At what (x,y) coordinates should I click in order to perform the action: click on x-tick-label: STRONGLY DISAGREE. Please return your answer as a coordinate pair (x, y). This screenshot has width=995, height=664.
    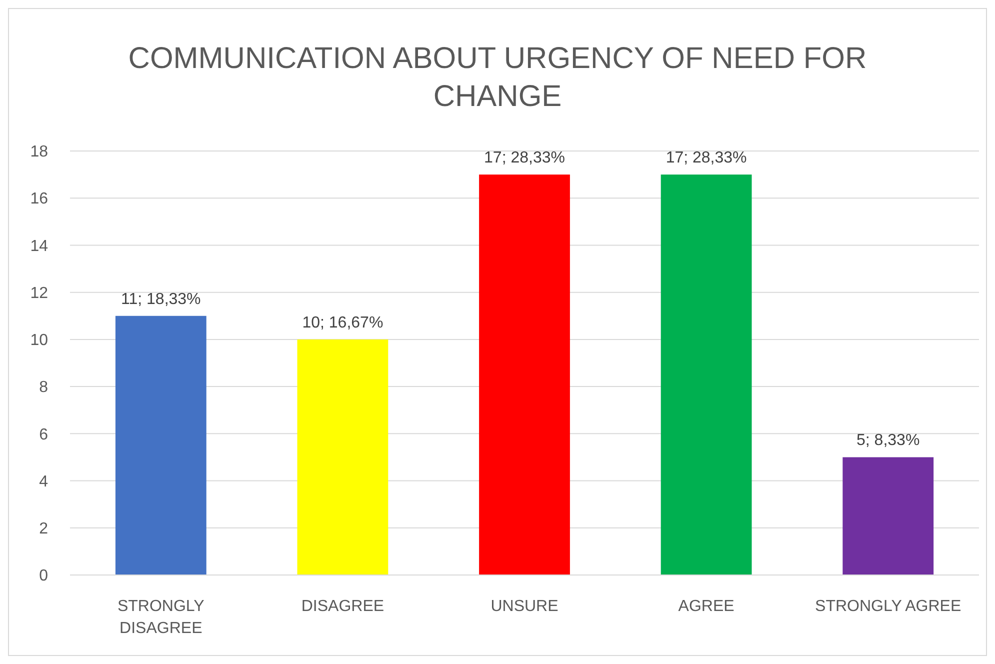
    Looking at the image, I should click on (161, 617).